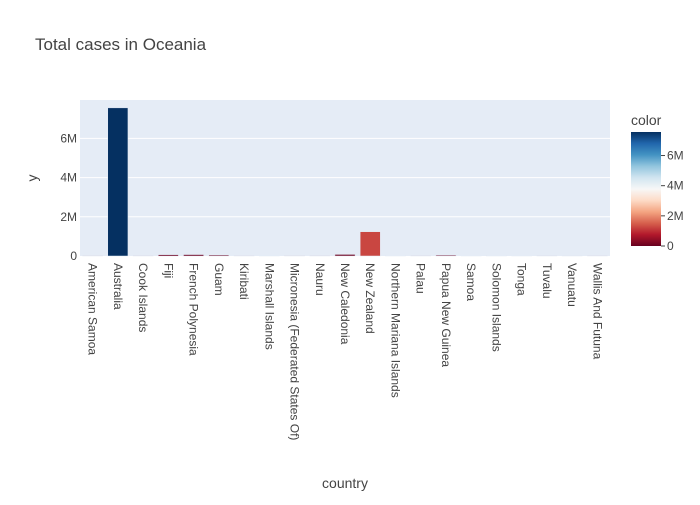  I want to click on y-tick-label: 6M, so click(68, 138).